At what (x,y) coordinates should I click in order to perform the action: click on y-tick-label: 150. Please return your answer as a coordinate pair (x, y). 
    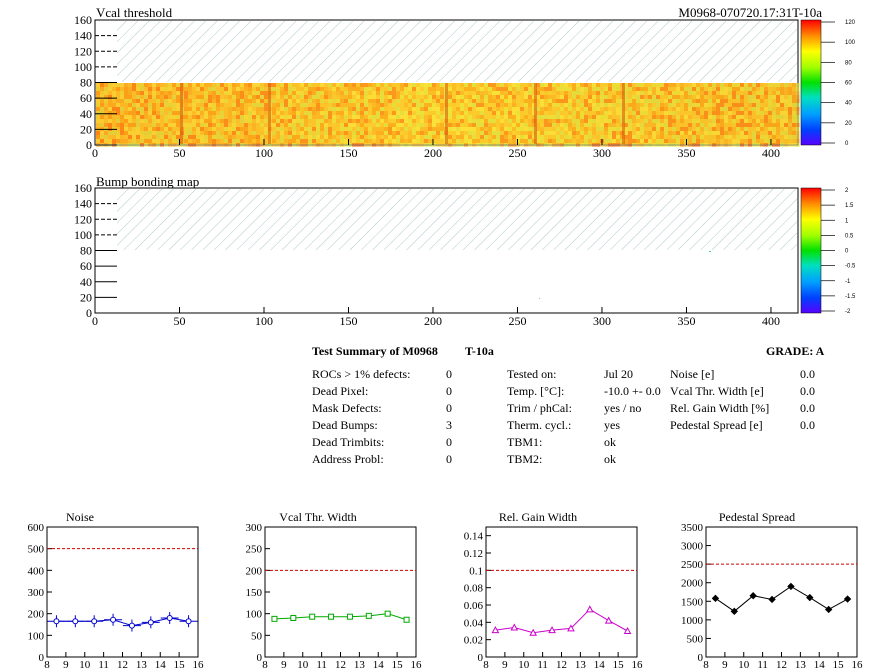
    Looking at the image, I should click on (254, 593).